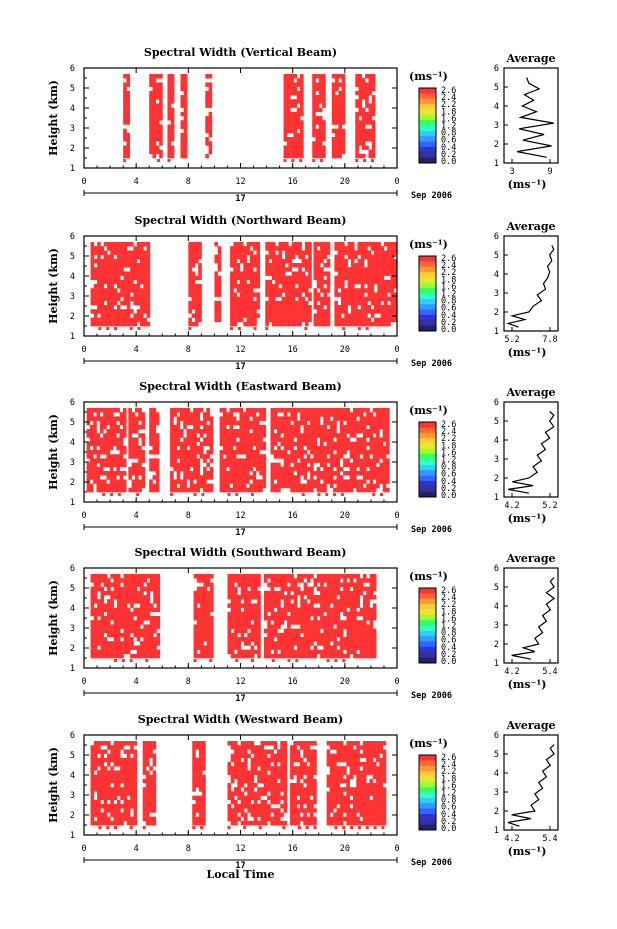 This screenshot has height=929, width=617. Describe the element at coordinates (527, 352) in the screenshot. I see `profile-x-label: (ms⁻¹)` at that location.